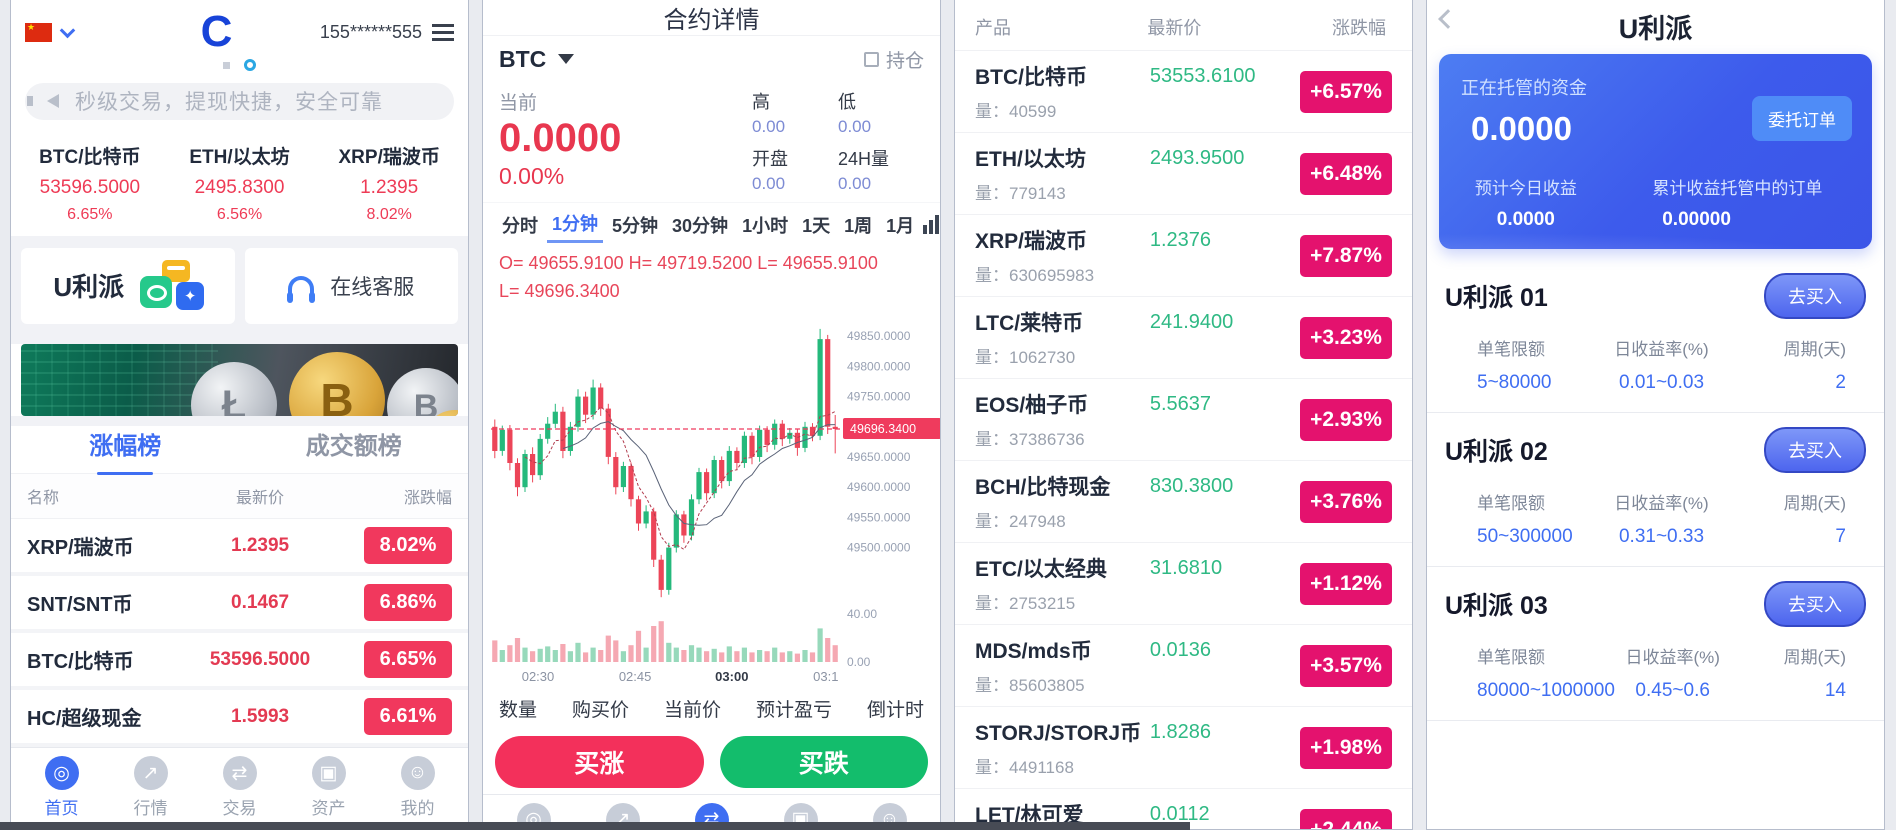 The image size is (1896, 830). Describe the element at coordinates (864, 159) in the screenshot. I see `stat-label: 24H量` at that location.